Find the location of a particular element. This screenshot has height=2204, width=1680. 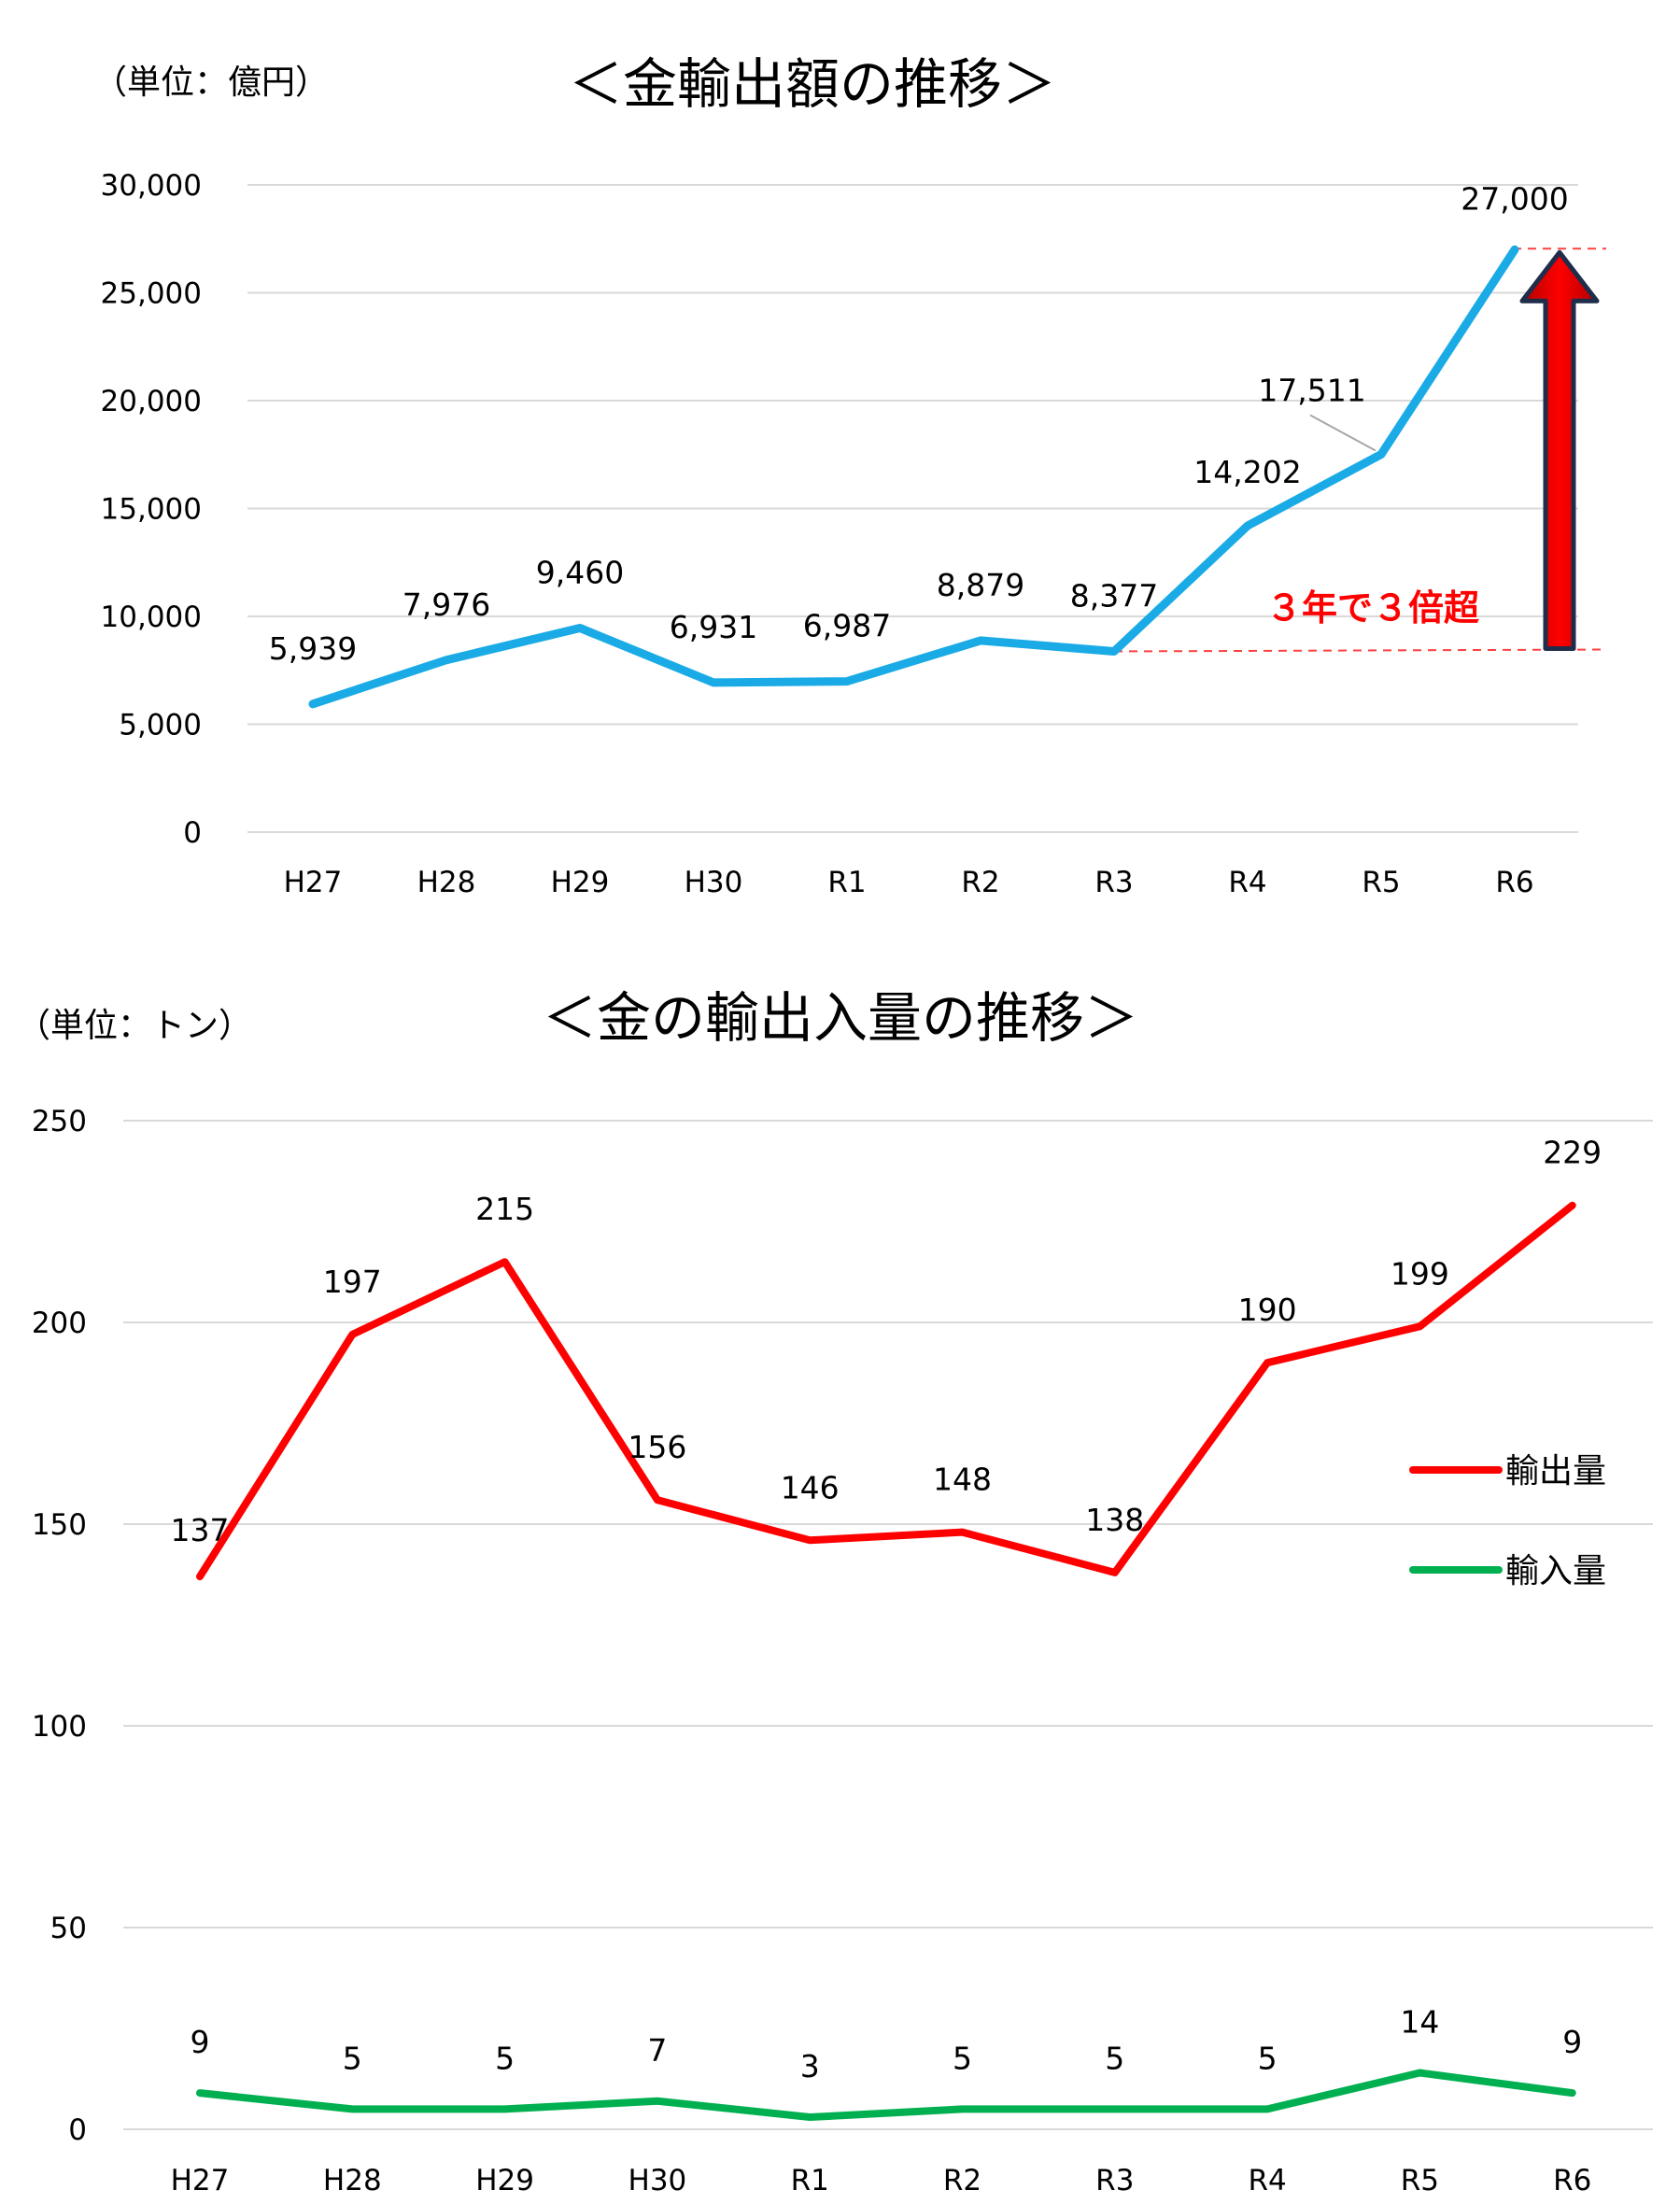

chart1-x-tick: H28 is located at coordinates (446, 883).